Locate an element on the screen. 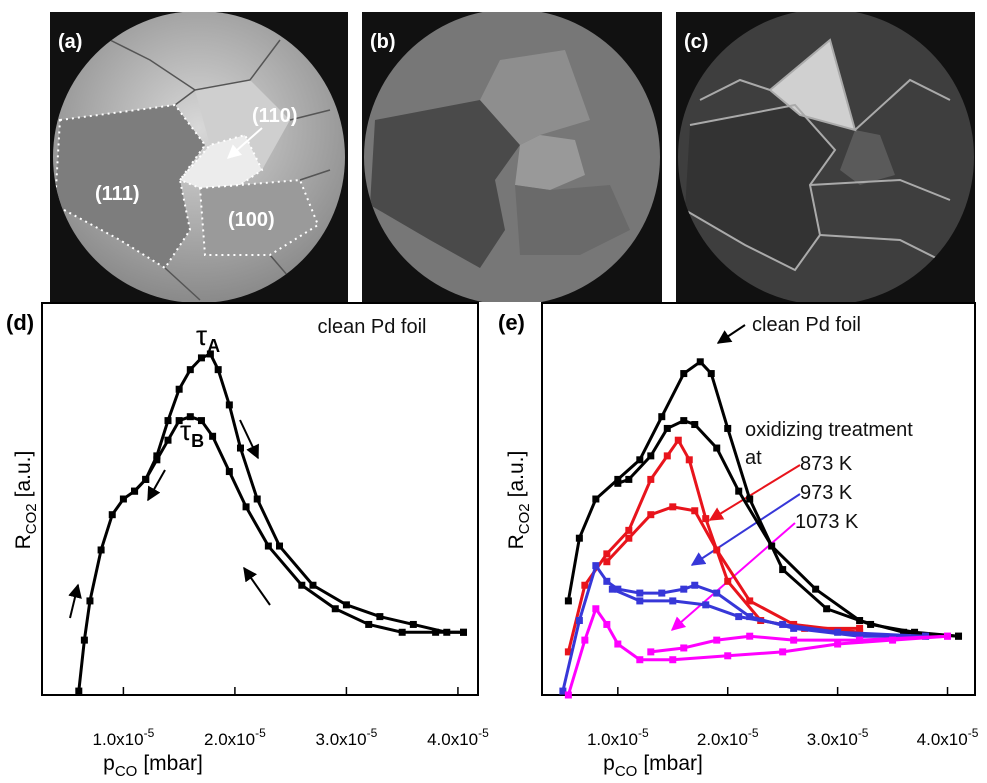 Image resolution: width=987 pixels, height=783 pixels. region-label: (100) is located at coordinates (251, 220).